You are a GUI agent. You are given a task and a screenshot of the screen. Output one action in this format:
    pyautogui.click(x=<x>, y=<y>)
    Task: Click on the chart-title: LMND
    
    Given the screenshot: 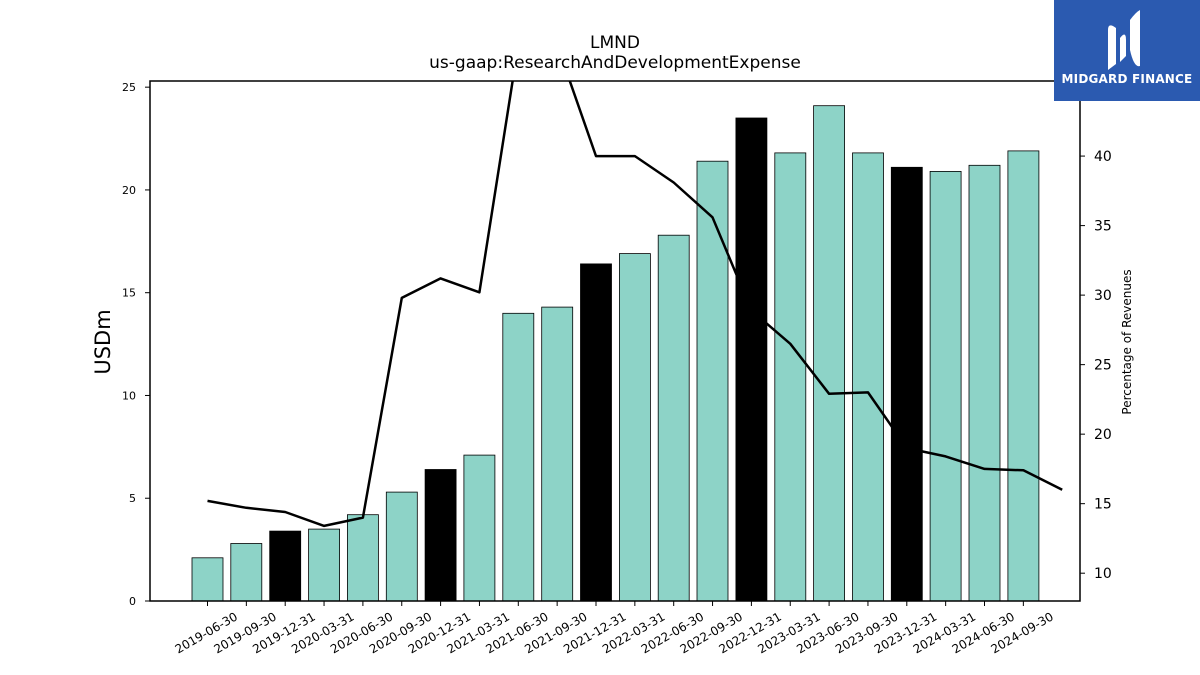 What is the action you would take?
    pyautogui.click(x=615, y=43)
    